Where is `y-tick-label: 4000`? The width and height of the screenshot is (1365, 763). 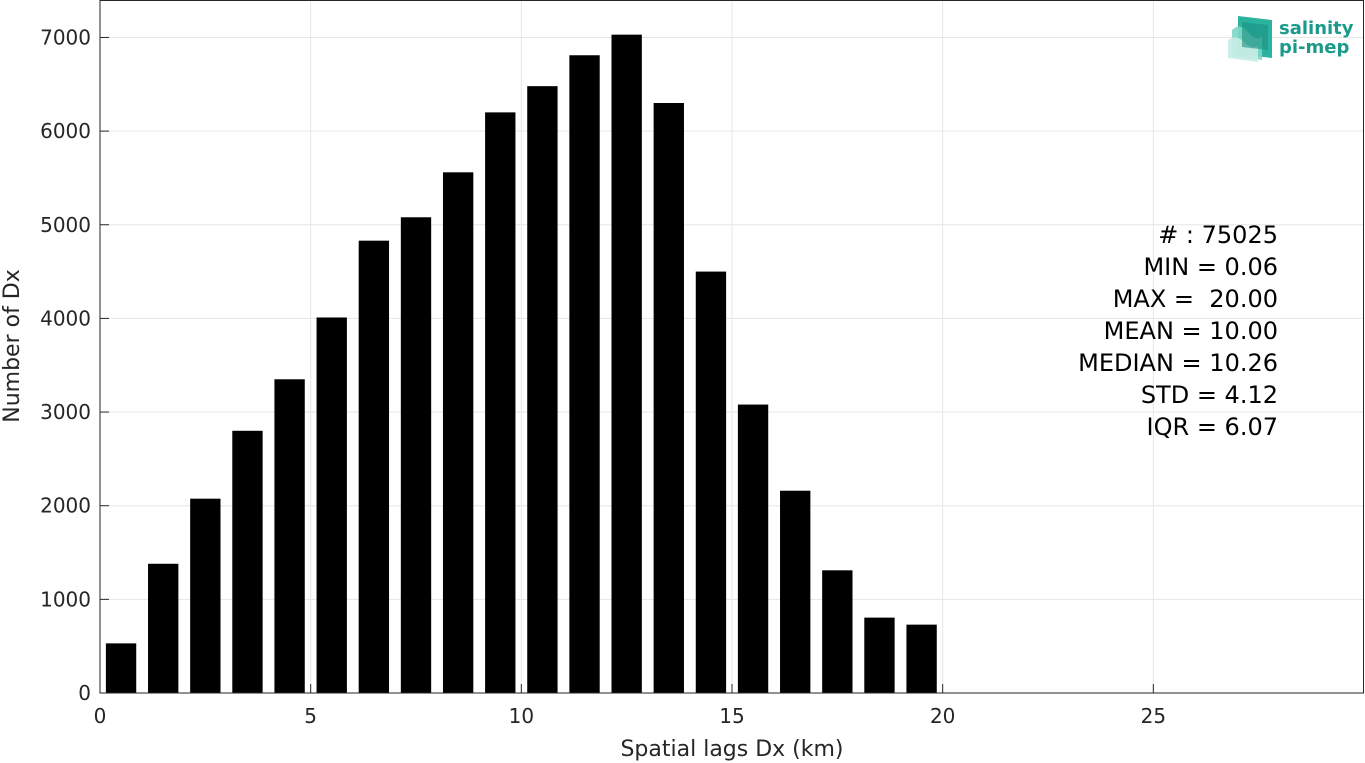 y-tick-label: 4000 is located at coordinates (65, 318).